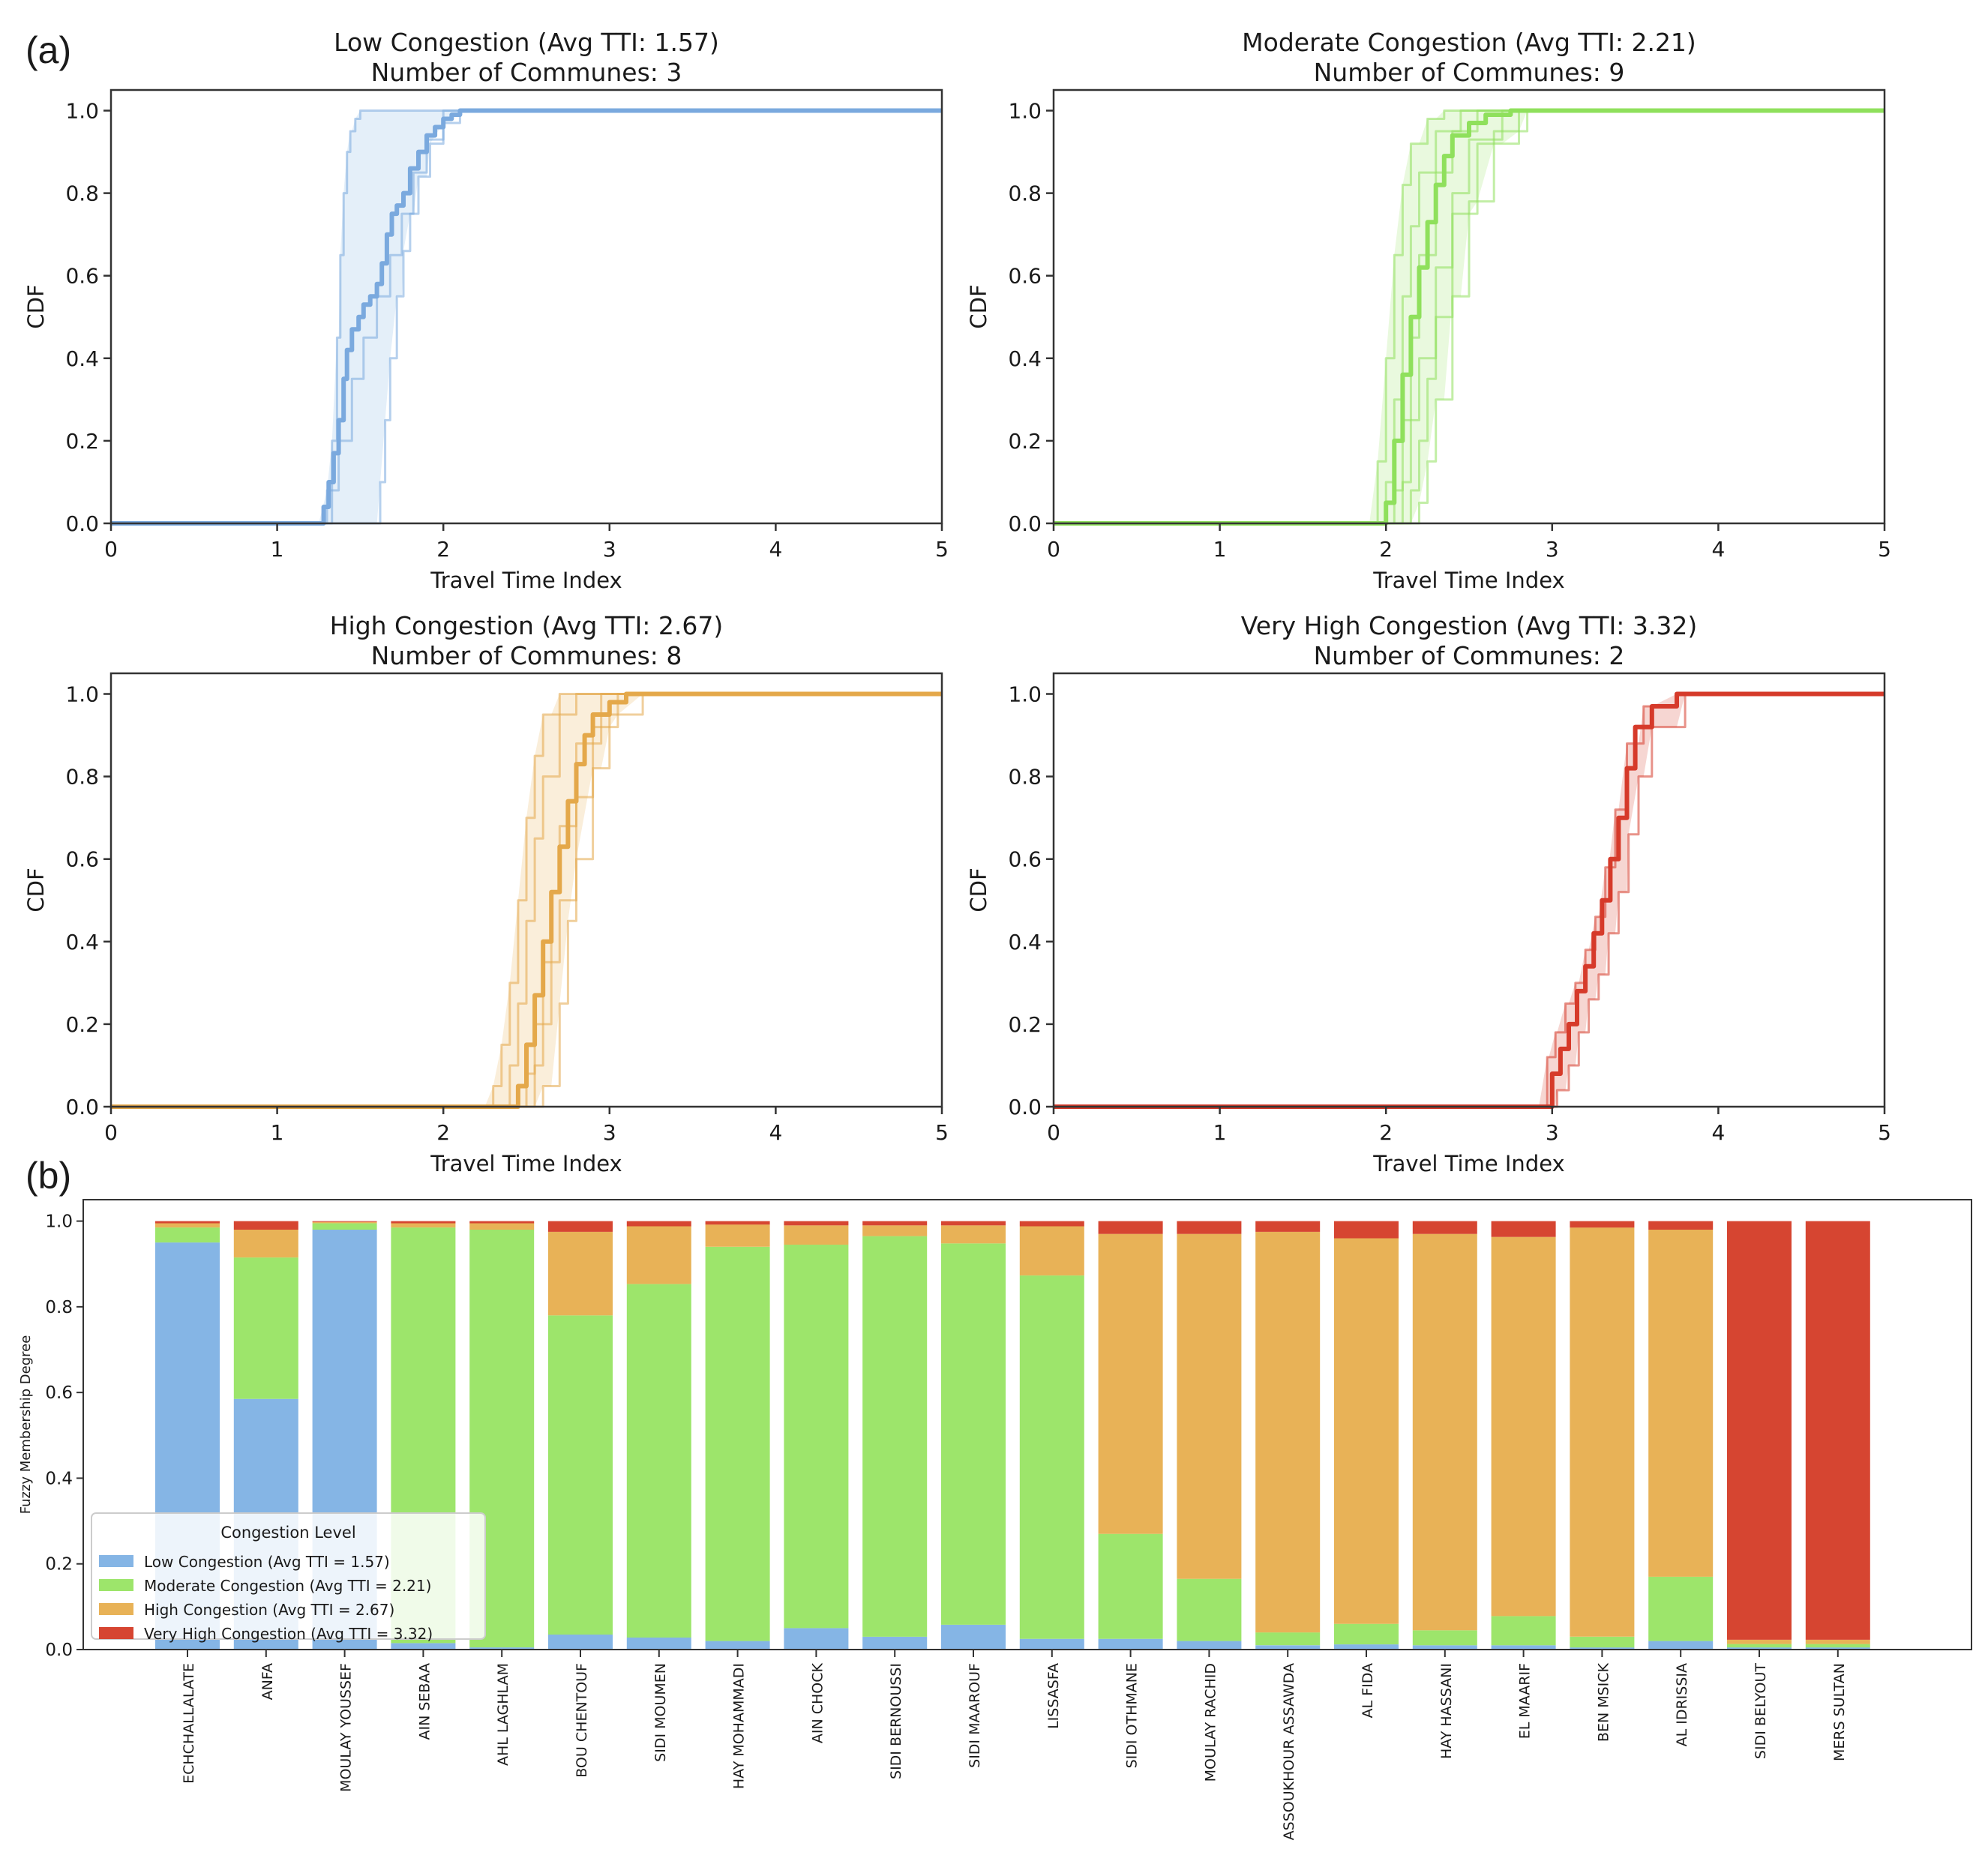  Describe the element at coordinates (59, 1222) in the screenshot. I see `y-tick-label: 1.0` at that location.